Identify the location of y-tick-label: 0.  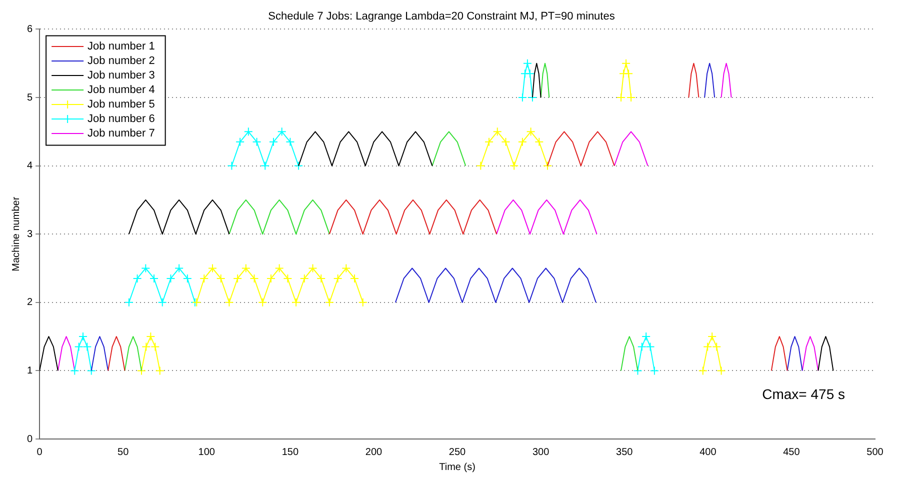
(30, 439).